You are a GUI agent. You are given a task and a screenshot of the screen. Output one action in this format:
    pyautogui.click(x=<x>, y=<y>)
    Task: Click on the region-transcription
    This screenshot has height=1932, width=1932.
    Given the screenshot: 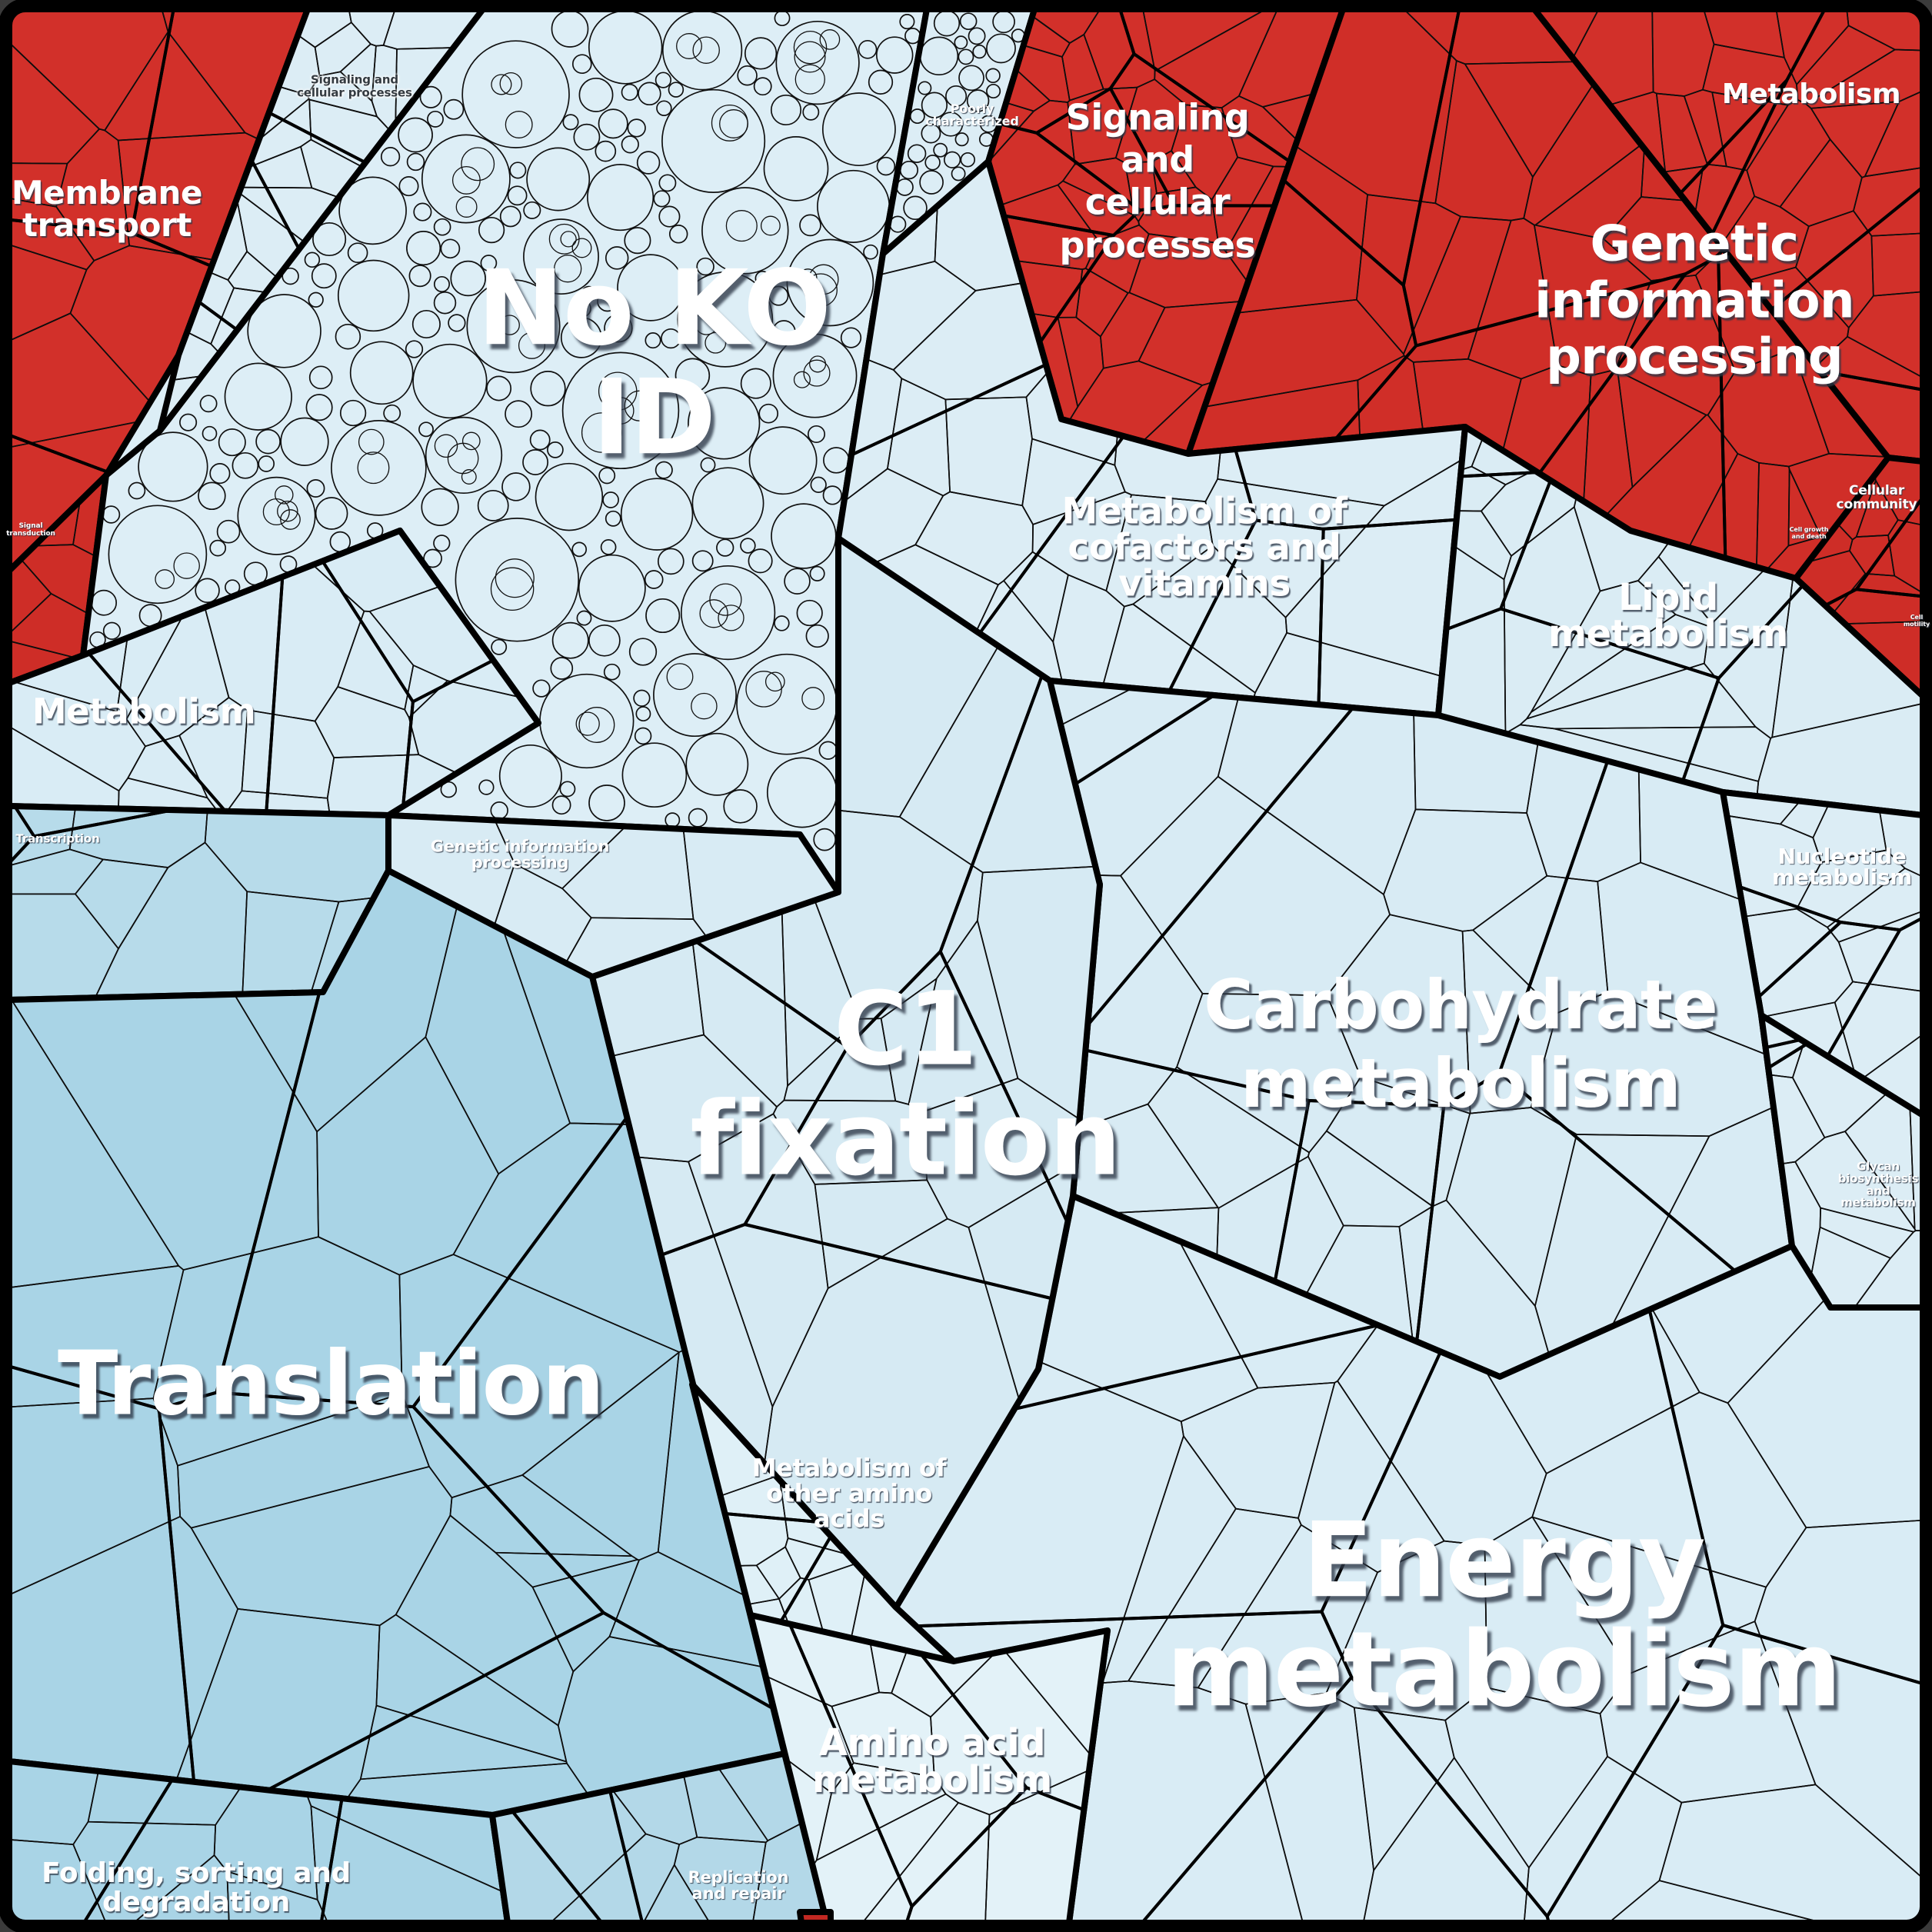 What is the action you would take?
    pyautogui.click(x=198, y=903)
    